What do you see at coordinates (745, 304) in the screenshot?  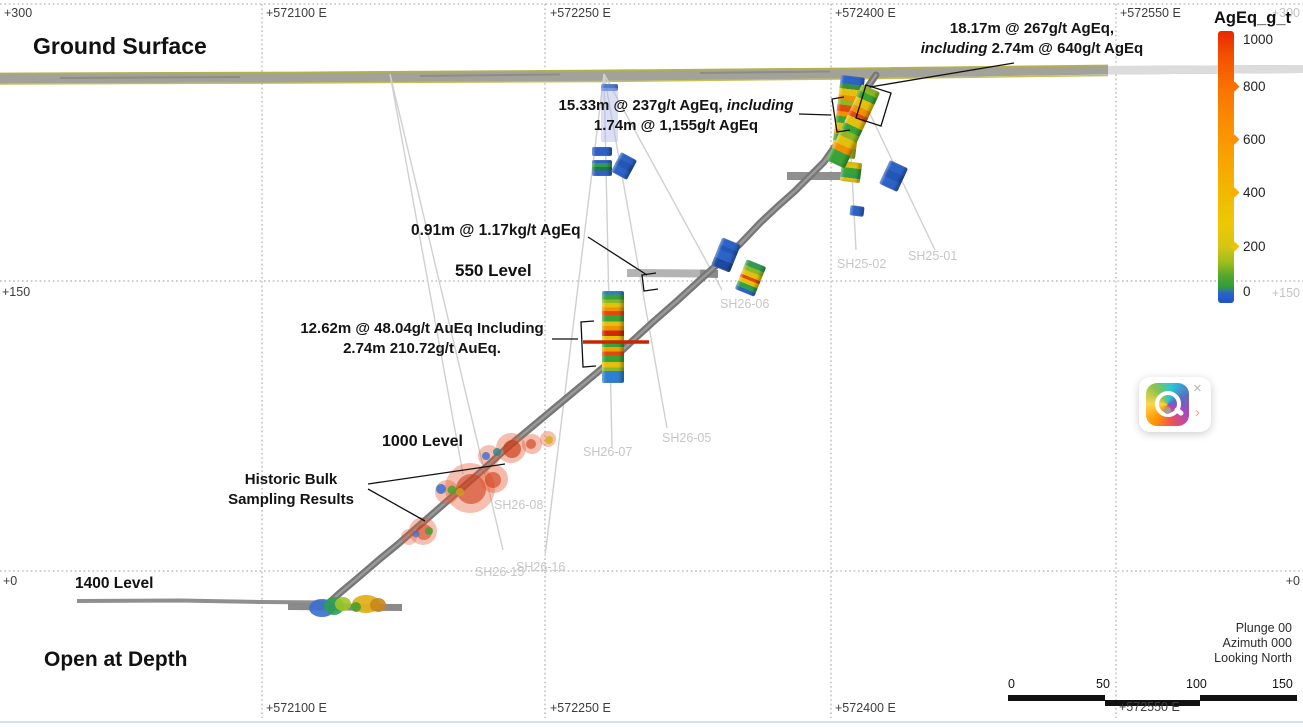 I see `hole-label-sh2606: SH26-06` at bounding box center [745, 304].